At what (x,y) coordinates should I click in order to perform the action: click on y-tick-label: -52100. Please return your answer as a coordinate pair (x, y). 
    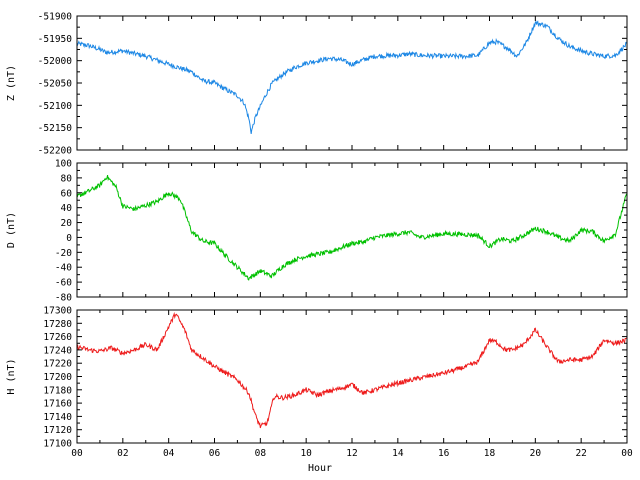
    Looking at the image, I should click on (55, 106).